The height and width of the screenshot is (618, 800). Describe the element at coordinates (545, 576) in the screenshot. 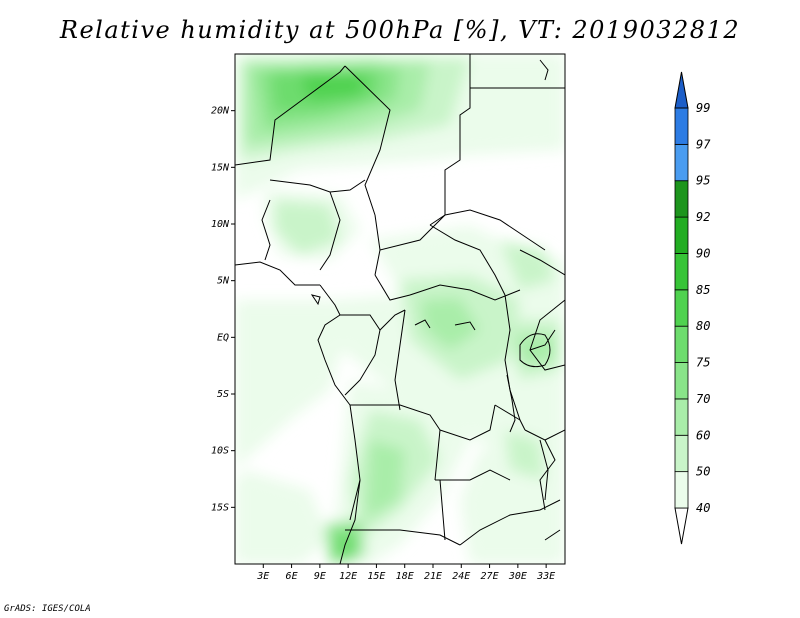

I see `lon-tick-label: 33E` at that location.